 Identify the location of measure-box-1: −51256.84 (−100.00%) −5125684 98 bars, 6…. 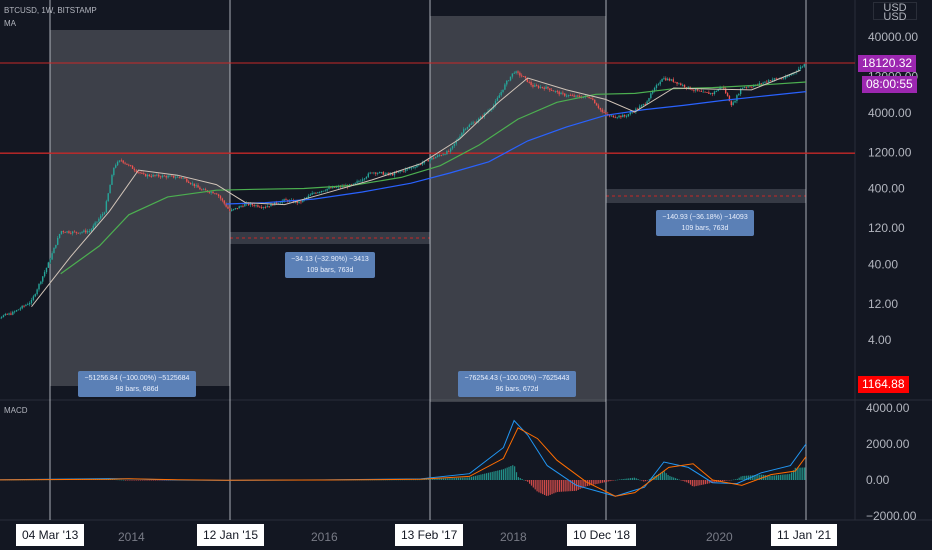
(137, 384).